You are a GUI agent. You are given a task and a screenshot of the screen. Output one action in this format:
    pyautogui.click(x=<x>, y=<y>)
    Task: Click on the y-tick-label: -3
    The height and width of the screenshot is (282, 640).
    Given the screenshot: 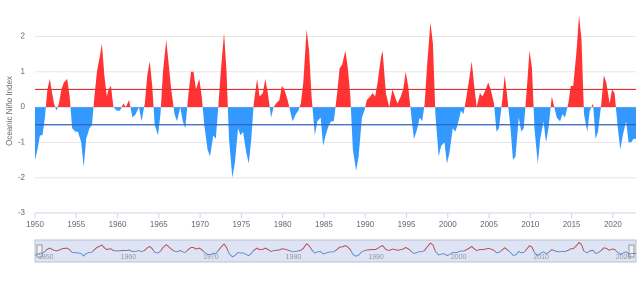 What is the action you would take?
    pyautogui.click(x=22, y=212)
    